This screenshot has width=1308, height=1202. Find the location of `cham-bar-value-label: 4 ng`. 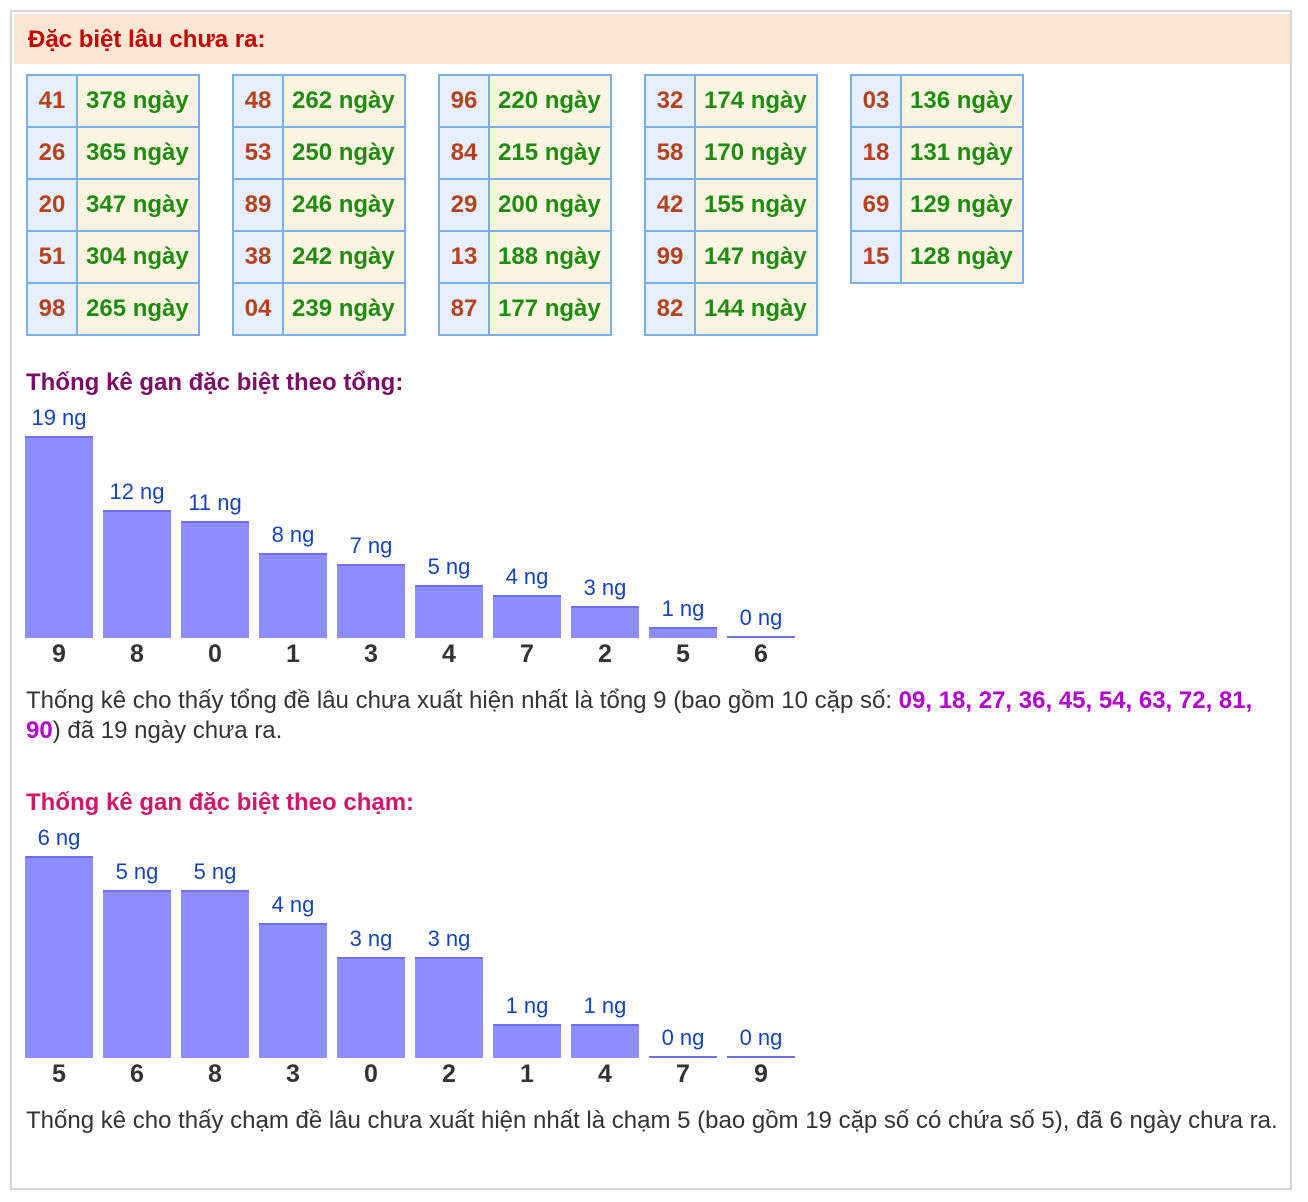

cham-bar-value-label: 4 ng is located at coordinates (293, 904).